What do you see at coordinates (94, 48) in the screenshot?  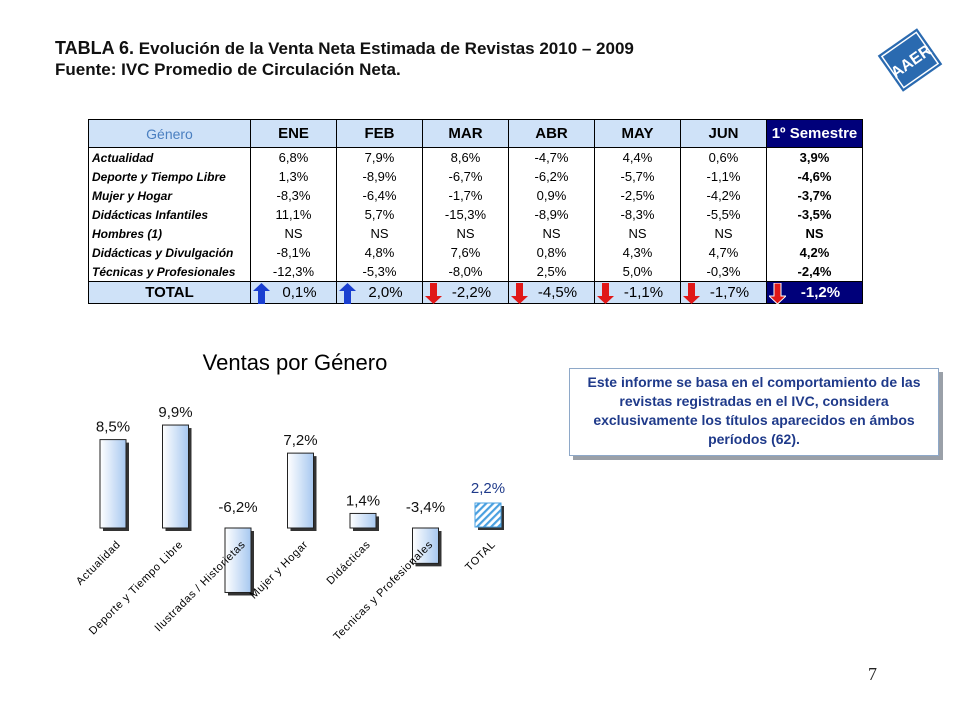 I see `title-prefix: TABLA 6.` at bounding box center [94, 48].